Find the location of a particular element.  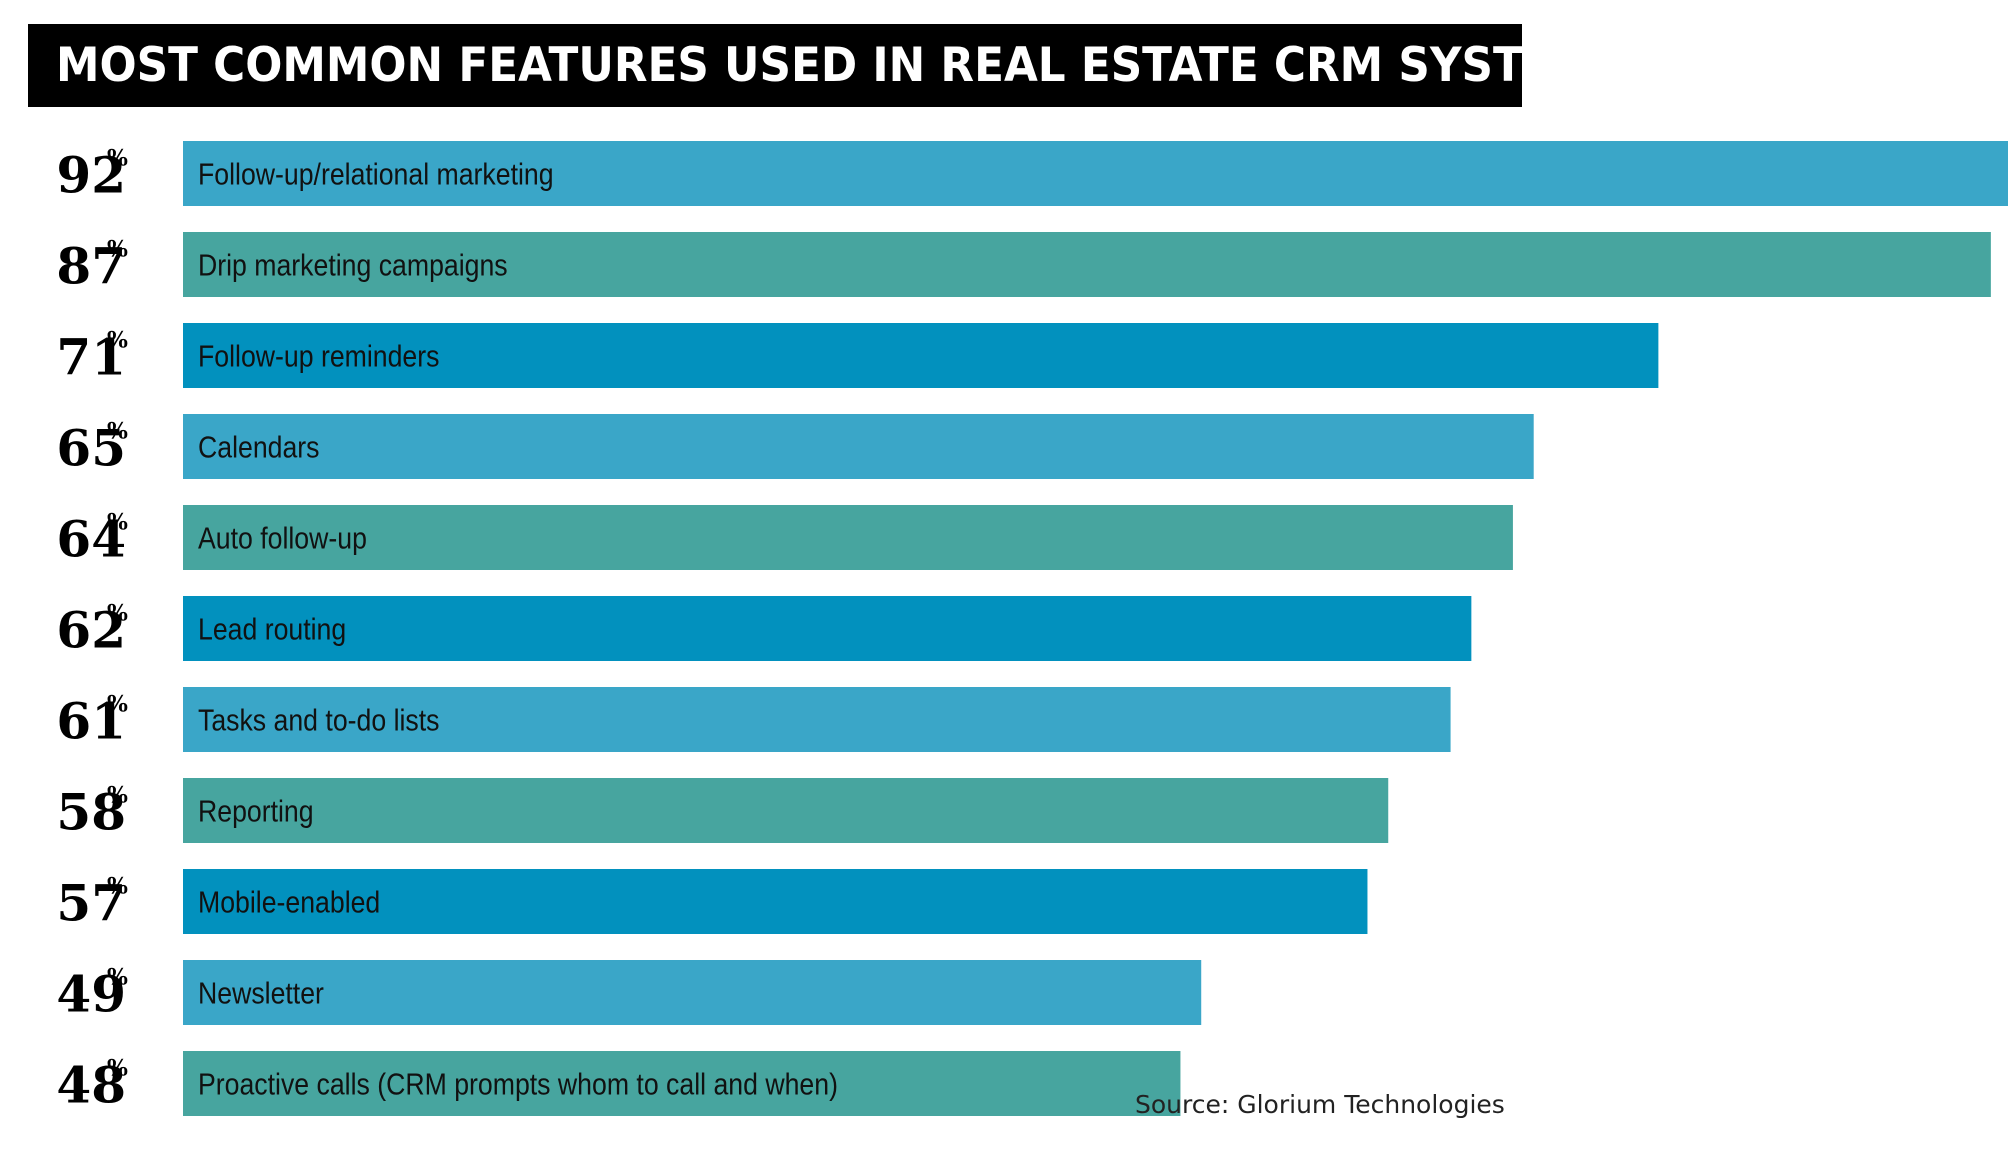

category-label: Newsletter is located at coordinates (261, 994).